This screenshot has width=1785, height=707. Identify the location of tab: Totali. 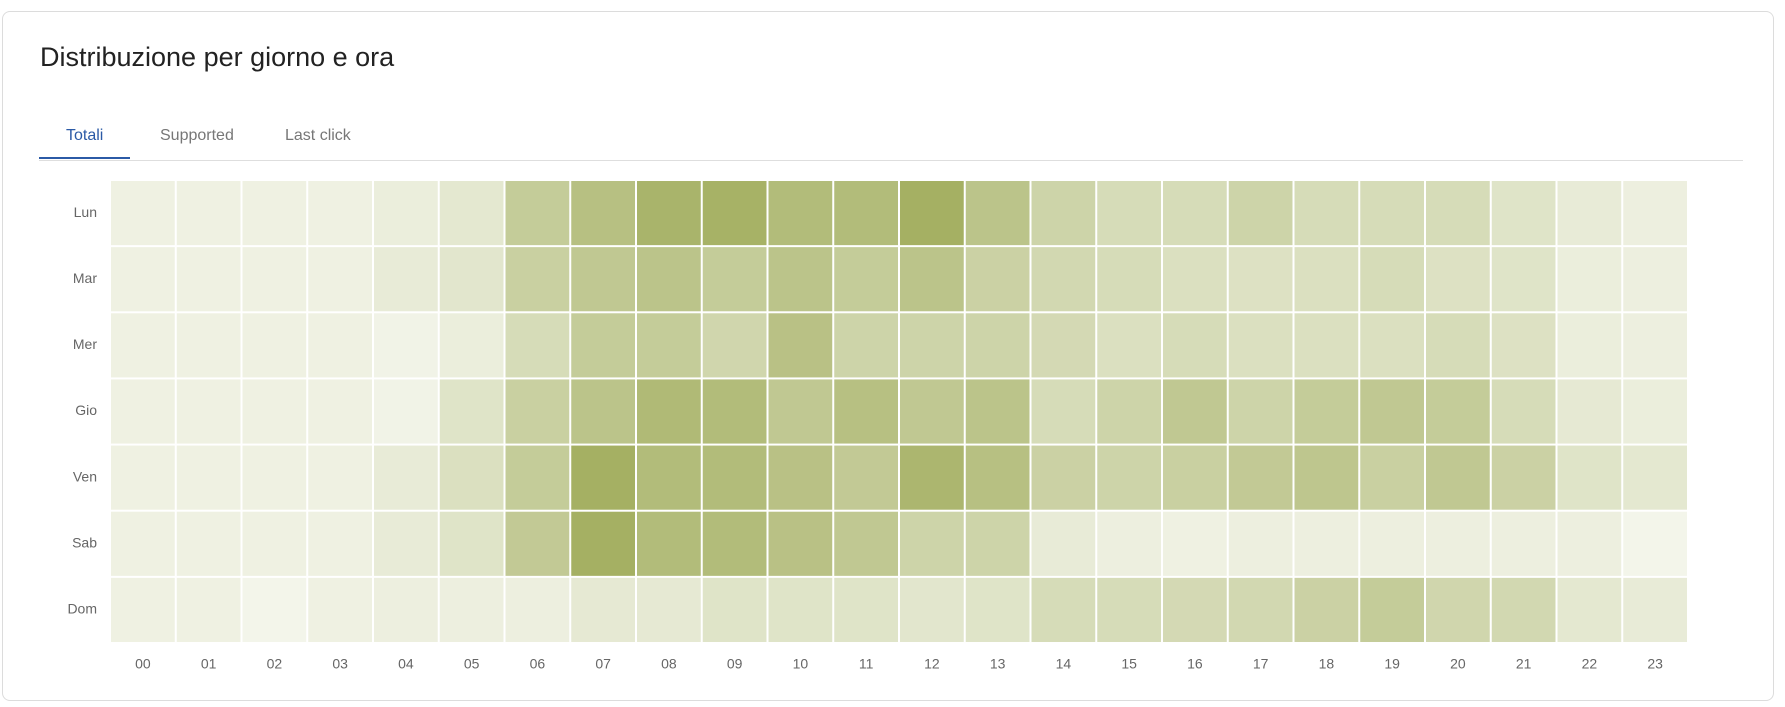
(85, 137).